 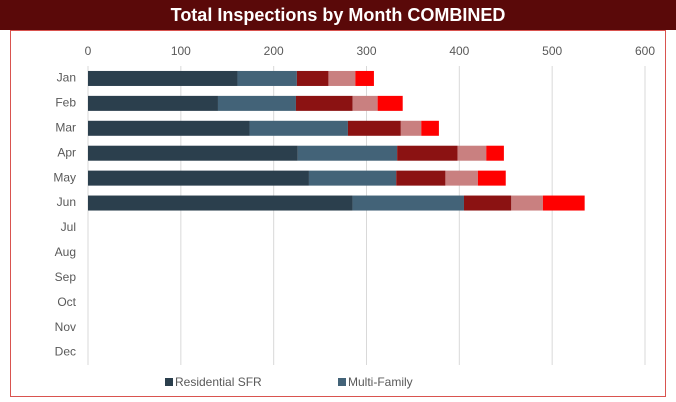 I want to click on y-tick-label: Aug, so click(x=65, y=252).